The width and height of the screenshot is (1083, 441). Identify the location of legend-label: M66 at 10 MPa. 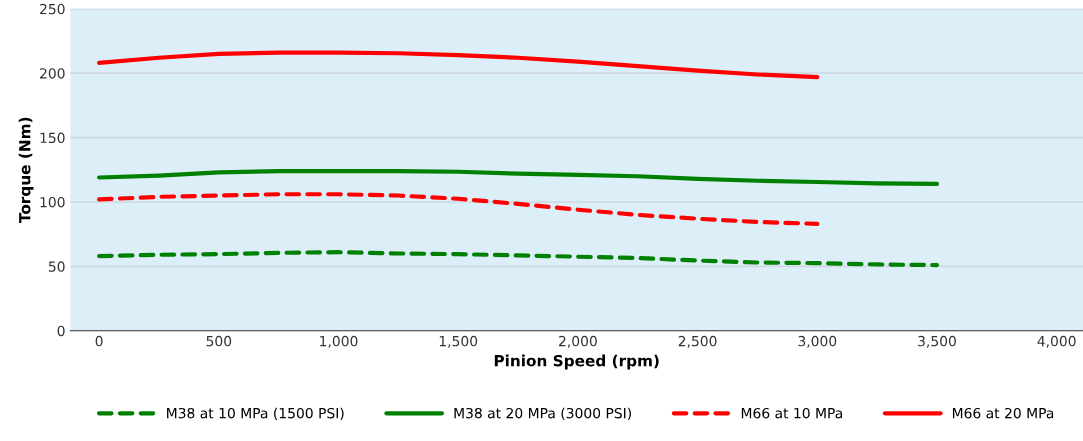
(792, 413).